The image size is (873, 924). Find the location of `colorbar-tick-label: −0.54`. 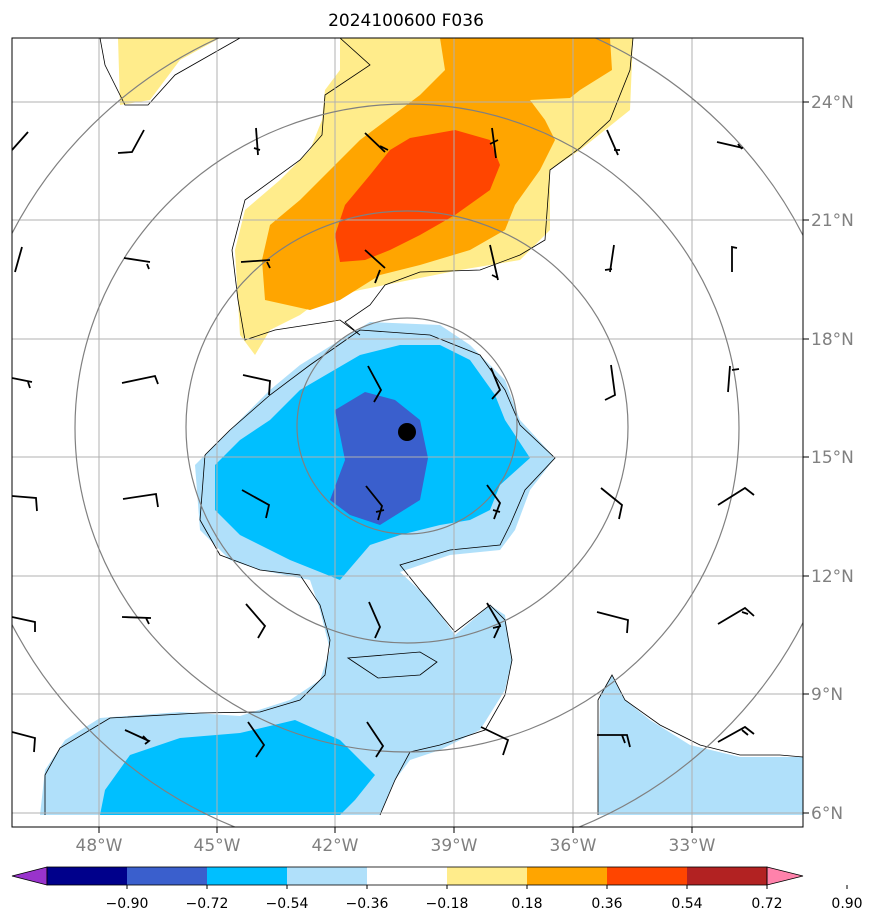

colorbar-tick-label: −0.54 is located at coordinates (287, 904).